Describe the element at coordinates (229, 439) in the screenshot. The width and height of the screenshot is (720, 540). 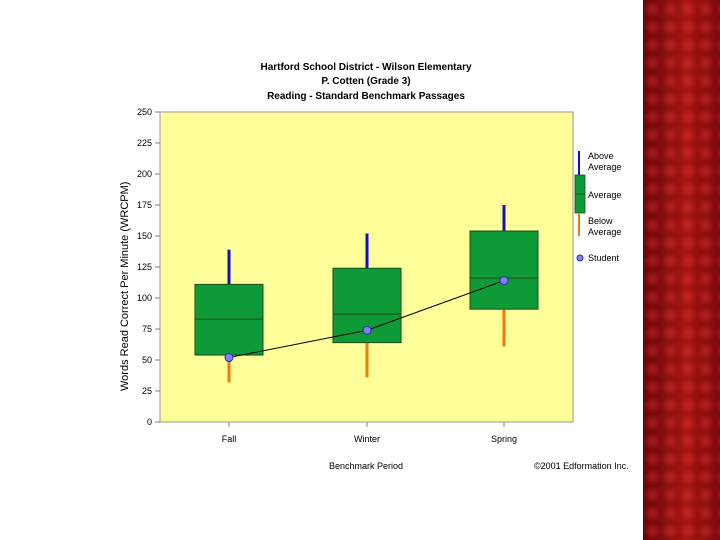
I see `x-tick-label: Fall` at that location.